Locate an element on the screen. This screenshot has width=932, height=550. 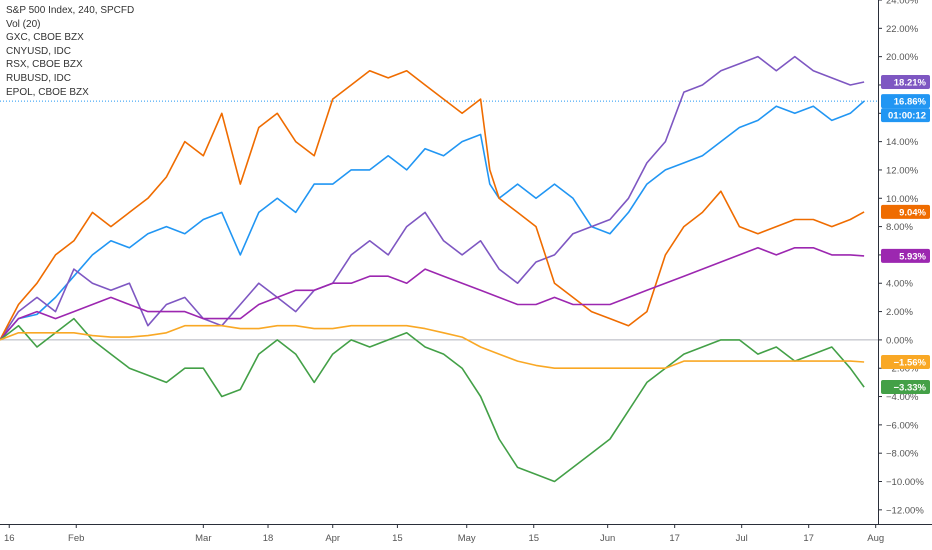
y-tick-label: 14.00% is located at coordinates (902, 142).